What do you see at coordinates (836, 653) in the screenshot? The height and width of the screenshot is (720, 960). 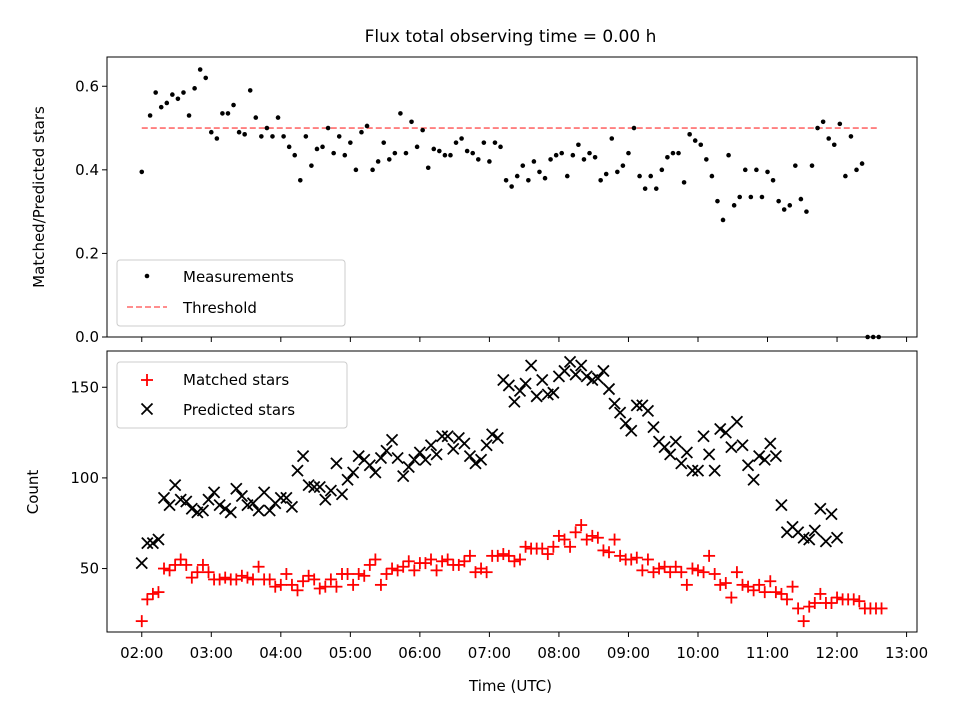 I see `x-tick-label: 12:00` at bounding box center [836, 653].